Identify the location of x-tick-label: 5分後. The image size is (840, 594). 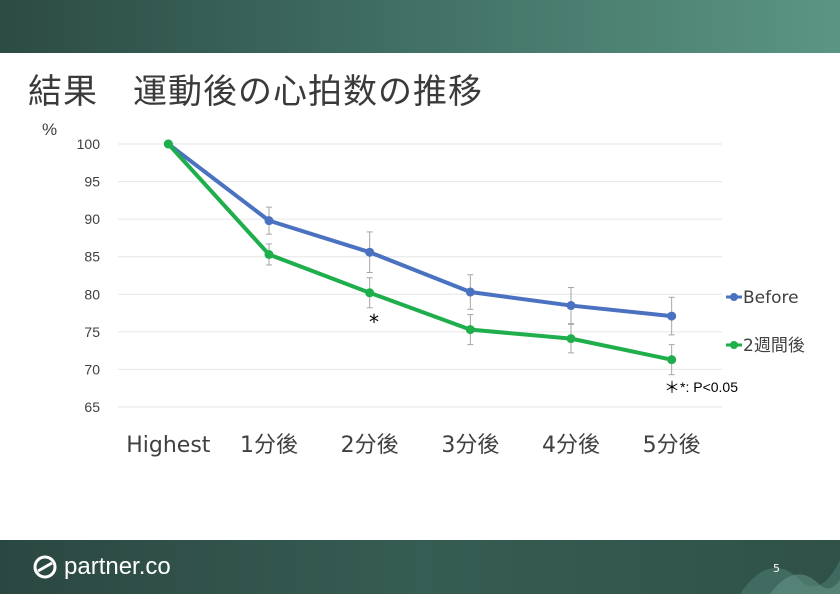
(672, 445).